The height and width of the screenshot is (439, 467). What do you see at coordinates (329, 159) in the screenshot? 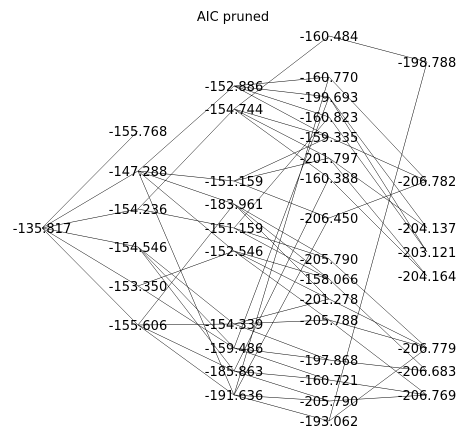
I see `node-label: -201.797` at bounding box center [329, 159].